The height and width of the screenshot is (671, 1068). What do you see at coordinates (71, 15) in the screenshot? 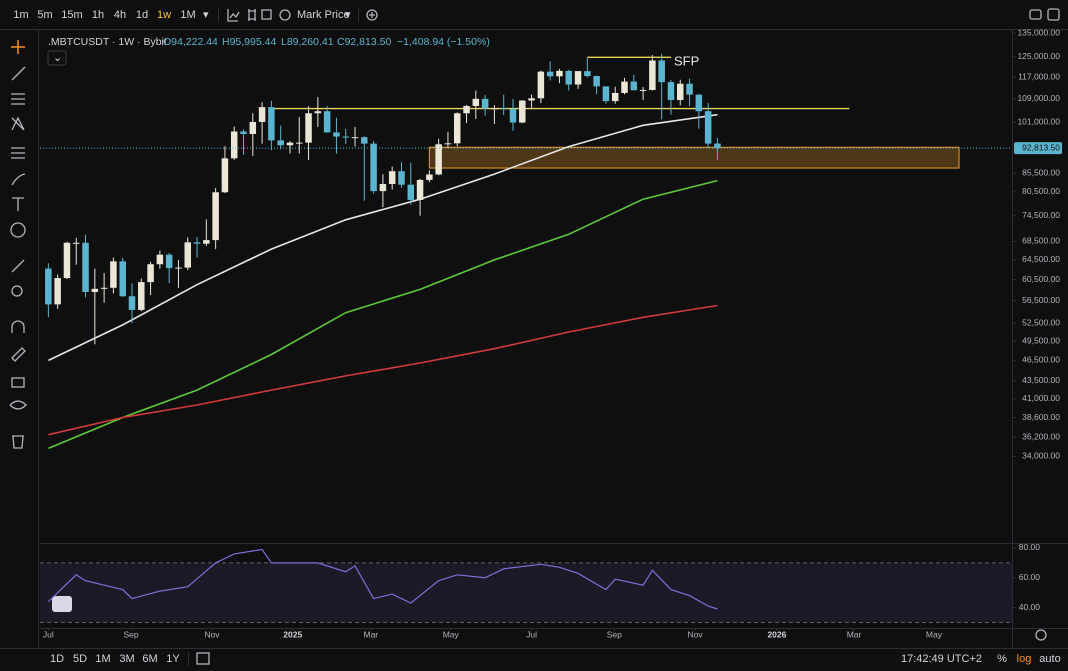
I see `interval-button: 15m` at bounding box center [71, 15].